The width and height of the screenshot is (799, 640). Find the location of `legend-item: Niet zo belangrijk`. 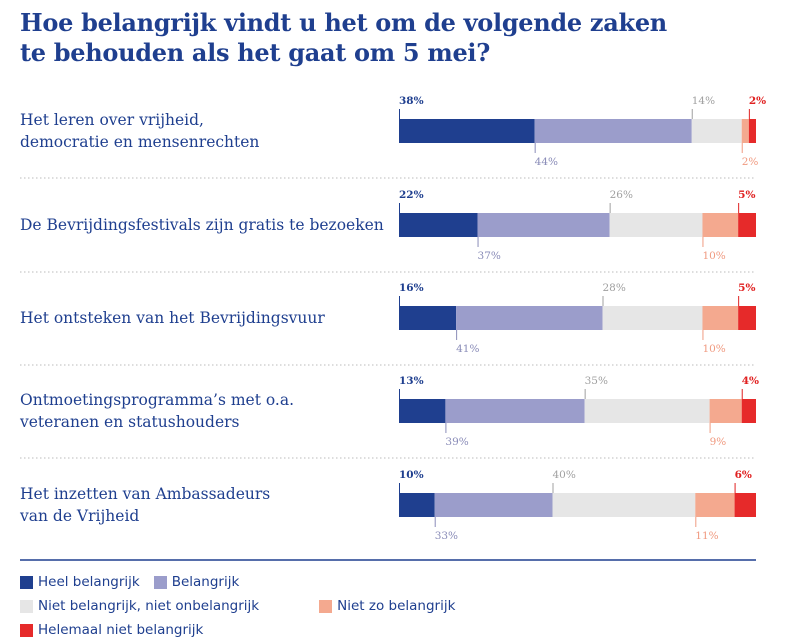

legend-item: Niet zo belangrijk is located at coordinates (387, 606).